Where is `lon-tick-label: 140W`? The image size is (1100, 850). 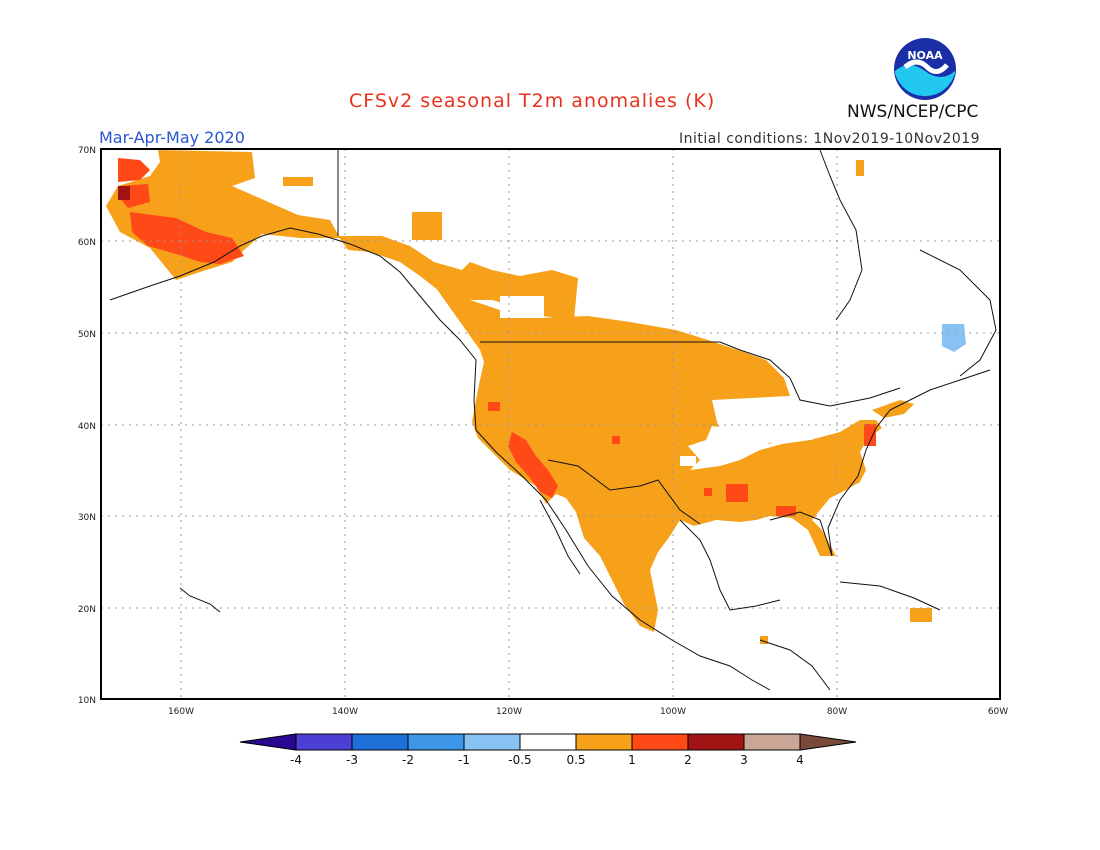
lon-tick-label: 140W is located at coordinates (345, 712).